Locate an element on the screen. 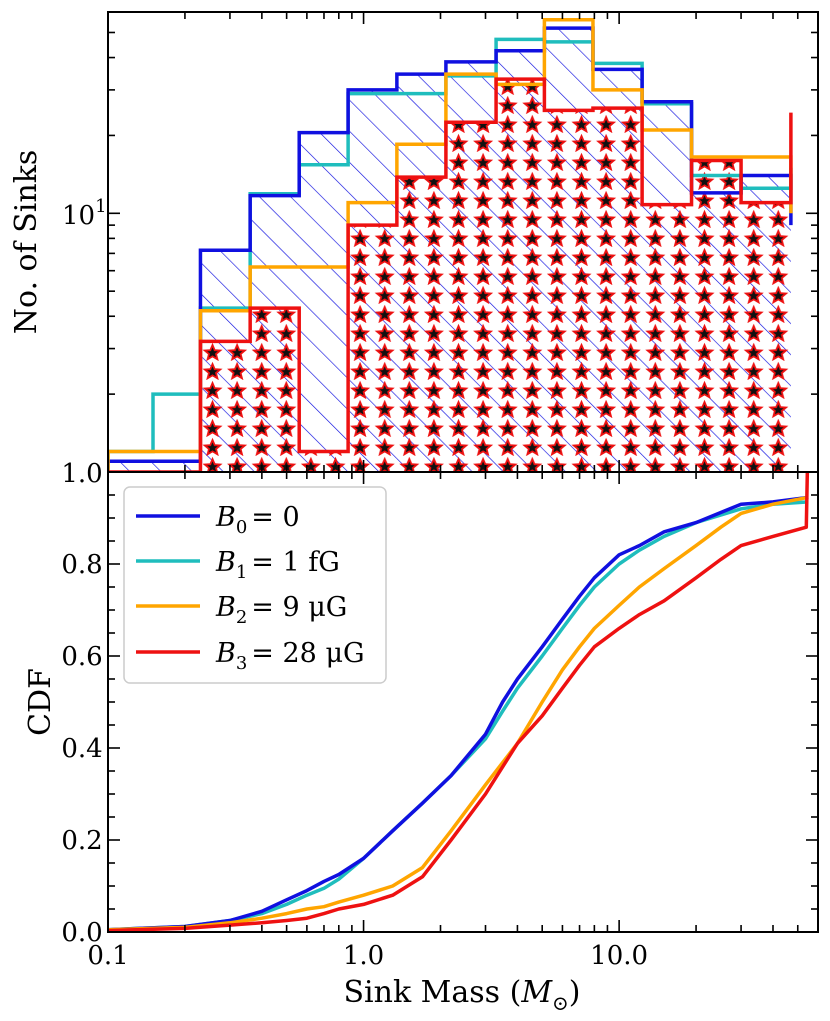 This screenshot has width=830, height=1021. cdf-ylabel: CDF is located at coordinates (40, 702).